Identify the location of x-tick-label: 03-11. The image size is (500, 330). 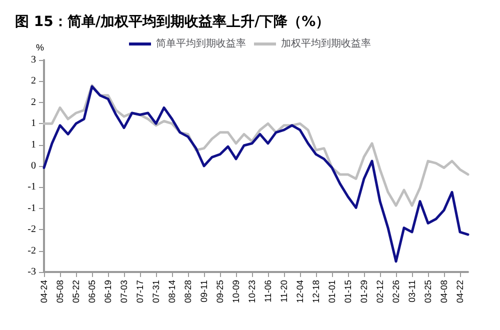
(412, 291).